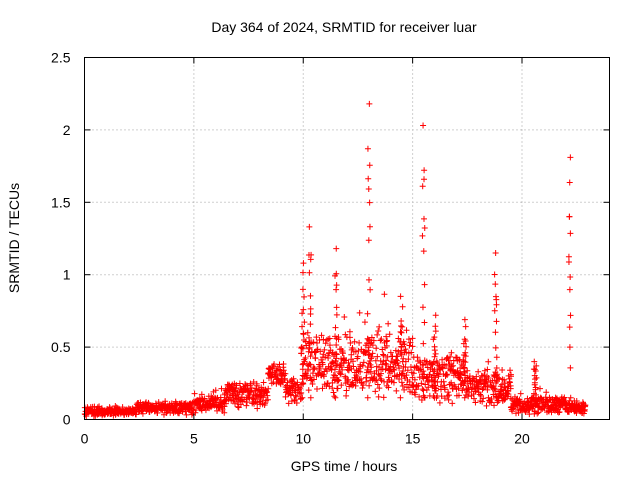 The height and width of the screenshot is (480, 640). Describe the element at coordinates (413, 439) in the screenshot. I see `x-tick-label: 15` at that location.